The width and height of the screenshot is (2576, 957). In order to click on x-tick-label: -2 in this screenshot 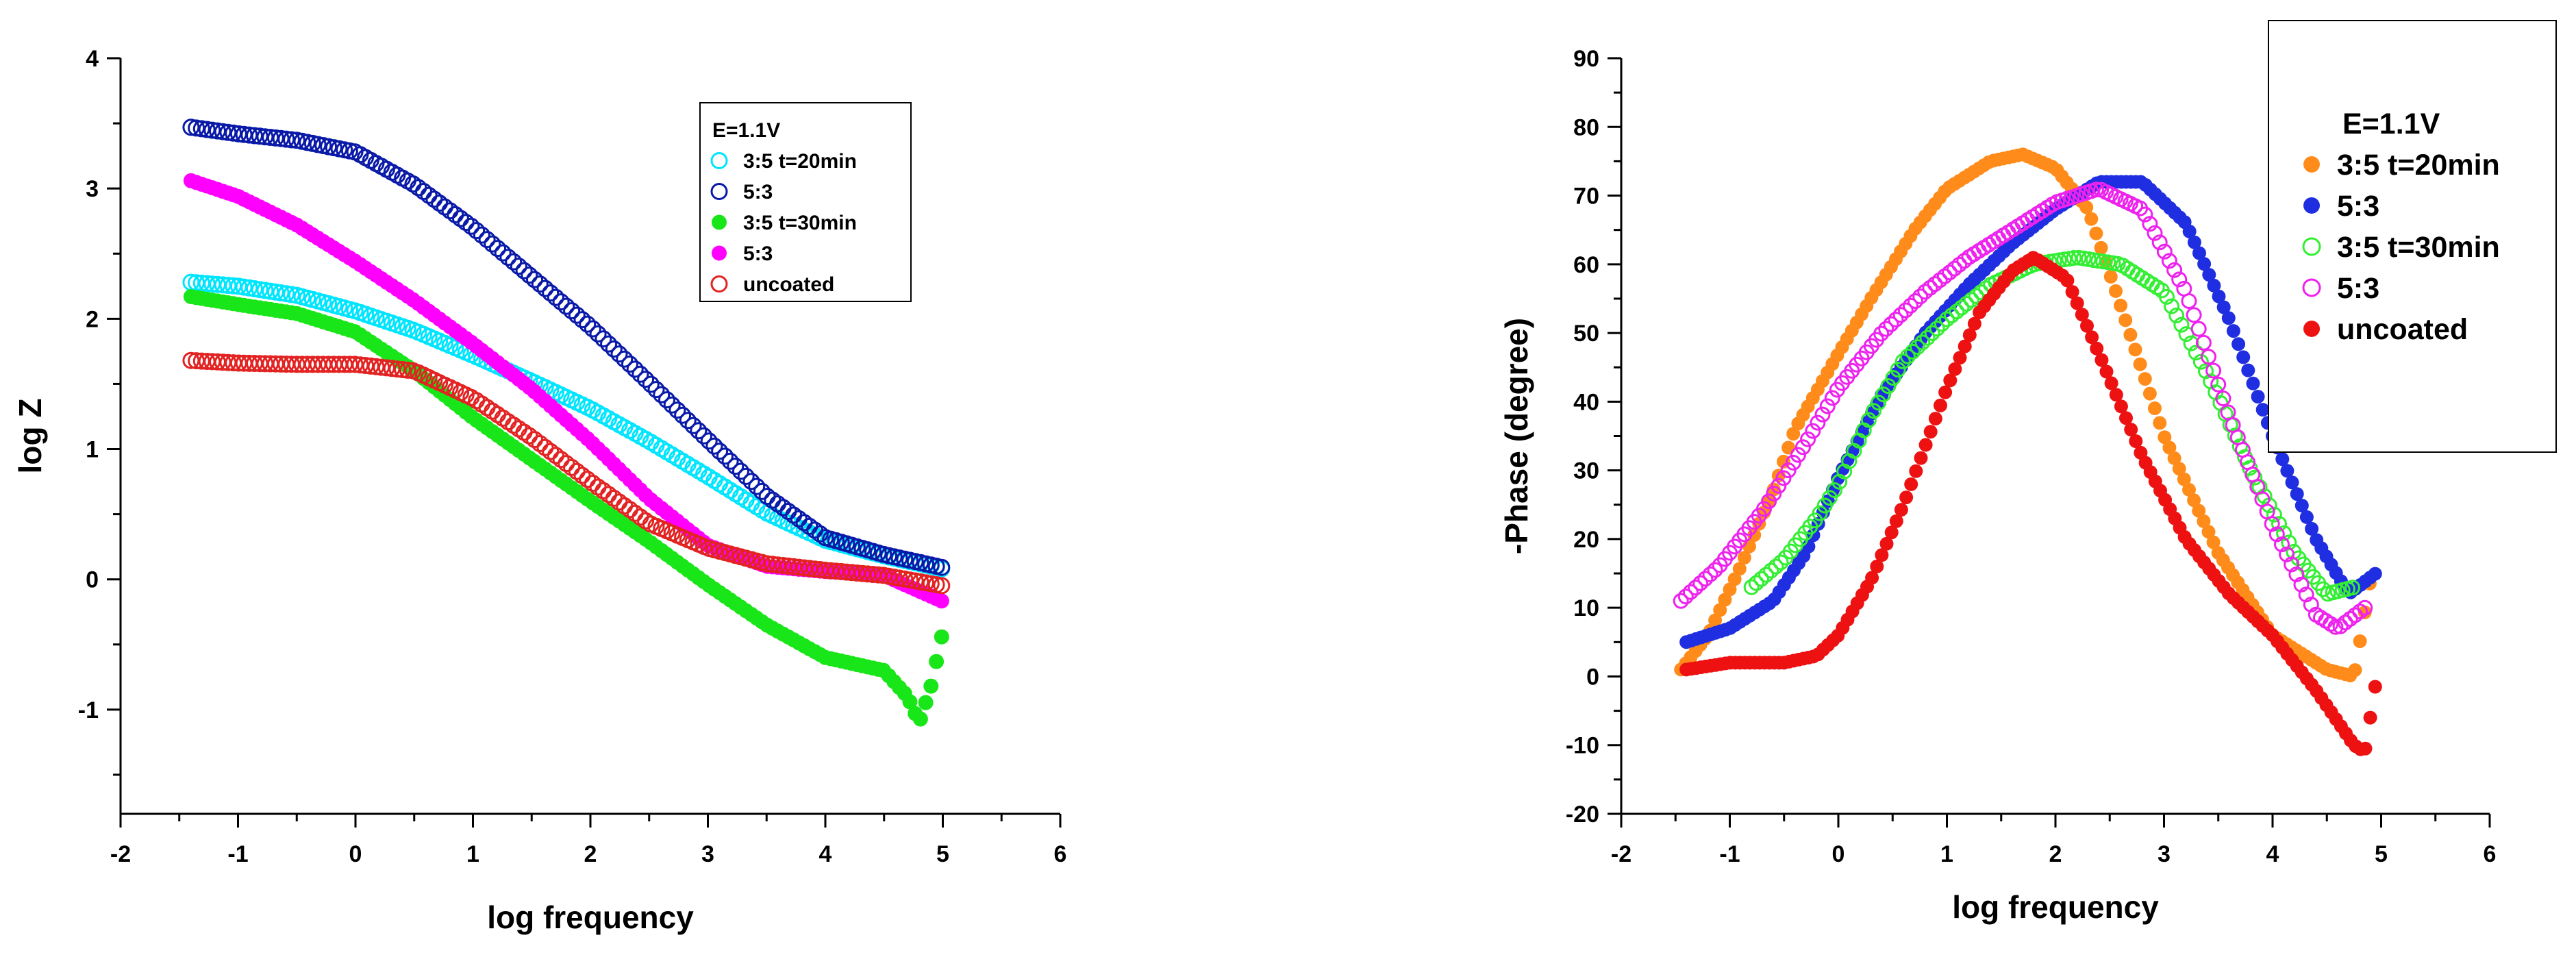, I will do `click(1621, 854)`.